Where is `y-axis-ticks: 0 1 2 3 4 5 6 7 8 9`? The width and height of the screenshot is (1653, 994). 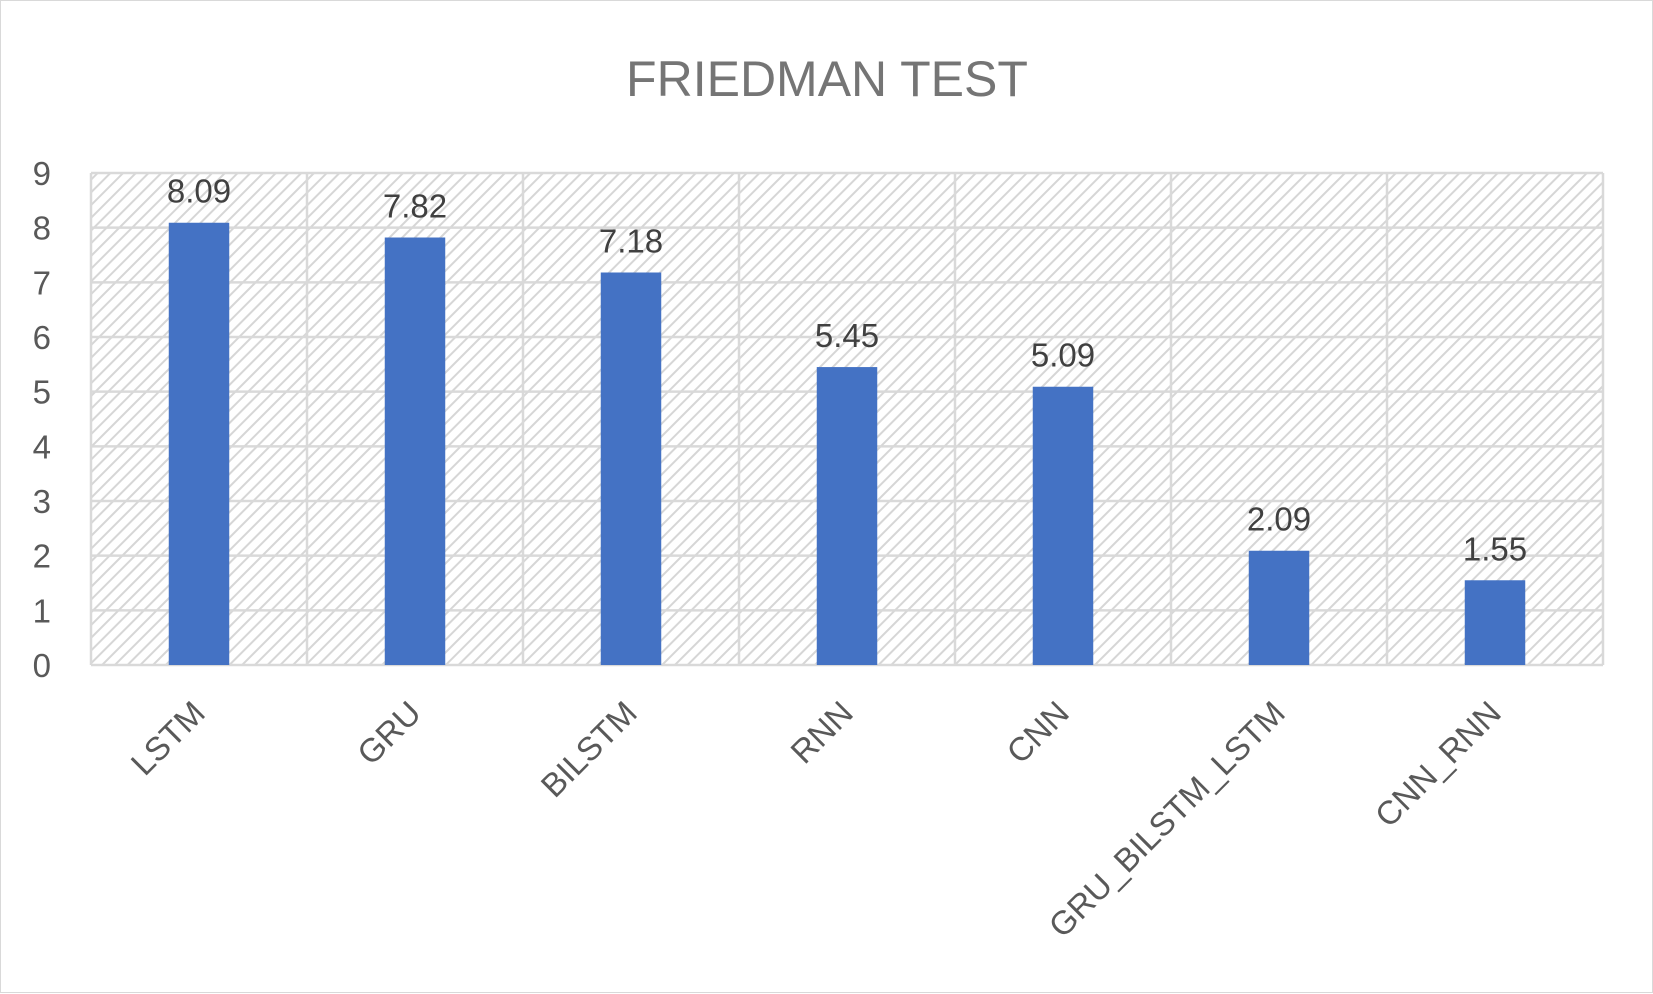 y-axis-ticks: 0 1 2 3 4 5 6 7 8 9 is located at coordinates (42, 419).